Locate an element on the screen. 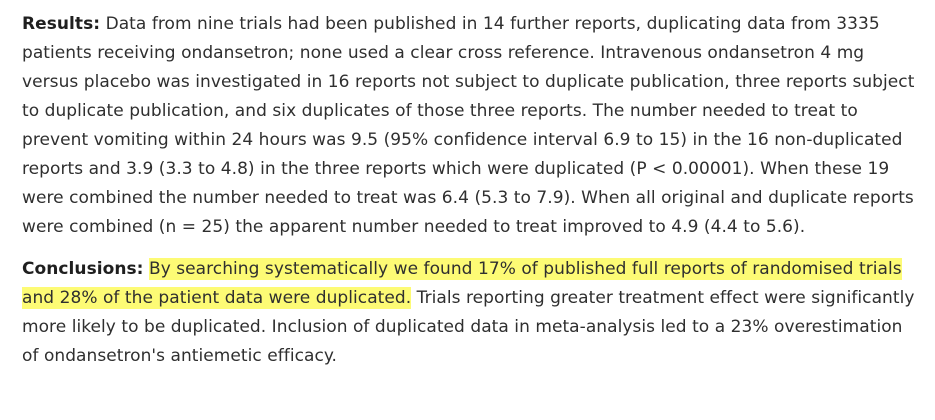  results-label: Results: is located at coordinates (61, 24).